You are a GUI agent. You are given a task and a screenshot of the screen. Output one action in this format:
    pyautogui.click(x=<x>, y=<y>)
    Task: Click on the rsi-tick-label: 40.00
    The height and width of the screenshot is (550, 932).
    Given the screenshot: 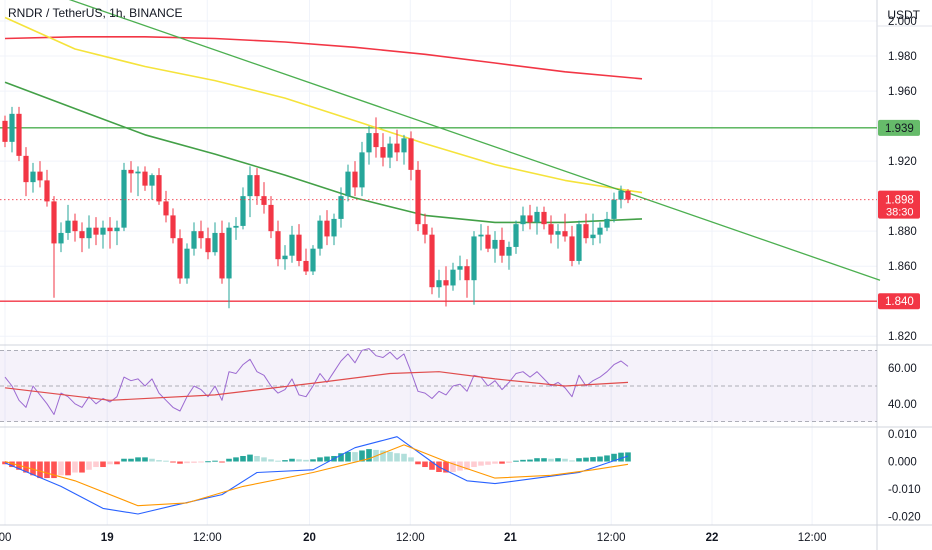 What is the action you would take?
    pyautogui.click(x=902, y=405)
    